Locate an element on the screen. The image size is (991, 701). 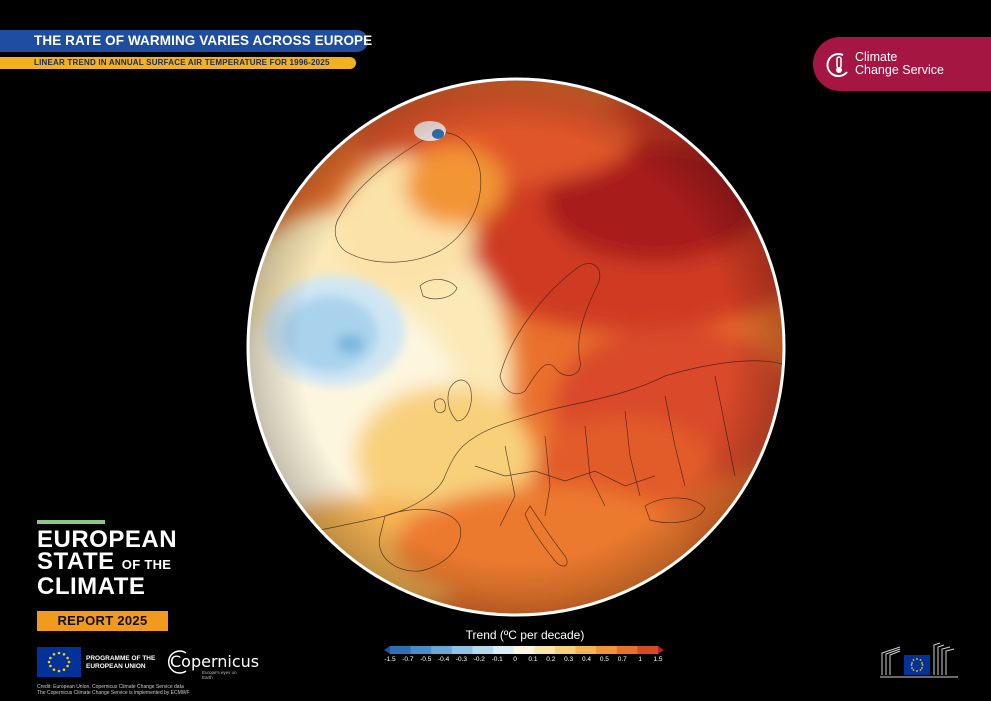
copernicus-ring-icon is located at coordinates (177, 662).